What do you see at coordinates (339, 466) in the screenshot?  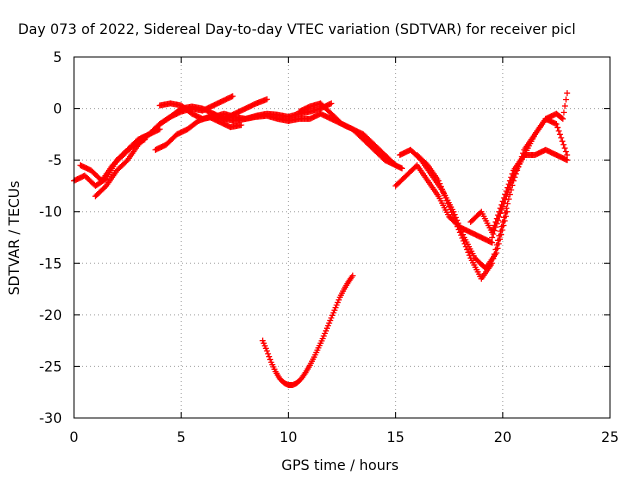 I see `x-axis-label: GPS time / hours` at bounding box center [339, 466].